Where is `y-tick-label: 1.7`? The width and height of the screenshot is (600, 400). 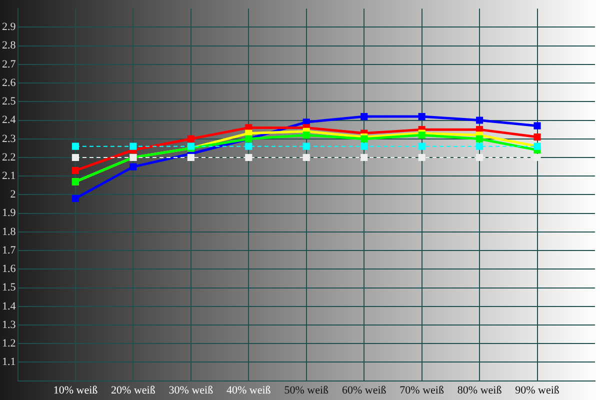
y-tick-label: 1.7 is located at coordinates (9, 250).